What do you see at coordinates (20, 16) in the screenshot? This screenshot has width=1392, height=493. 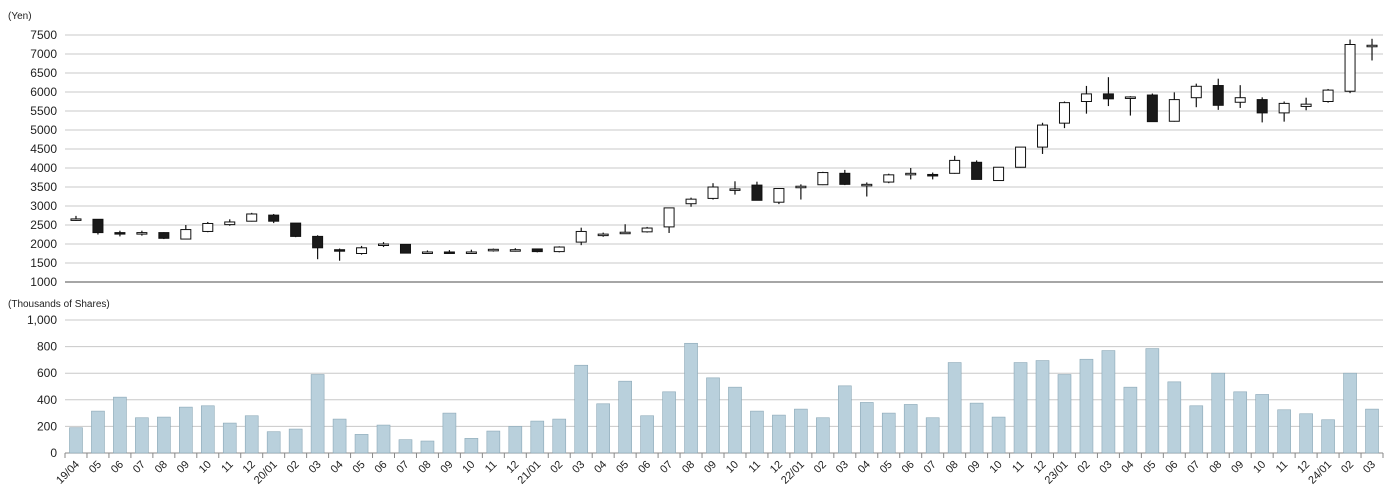 I see `price-unit-label: (Yen)` at bounding box center [20, 16].